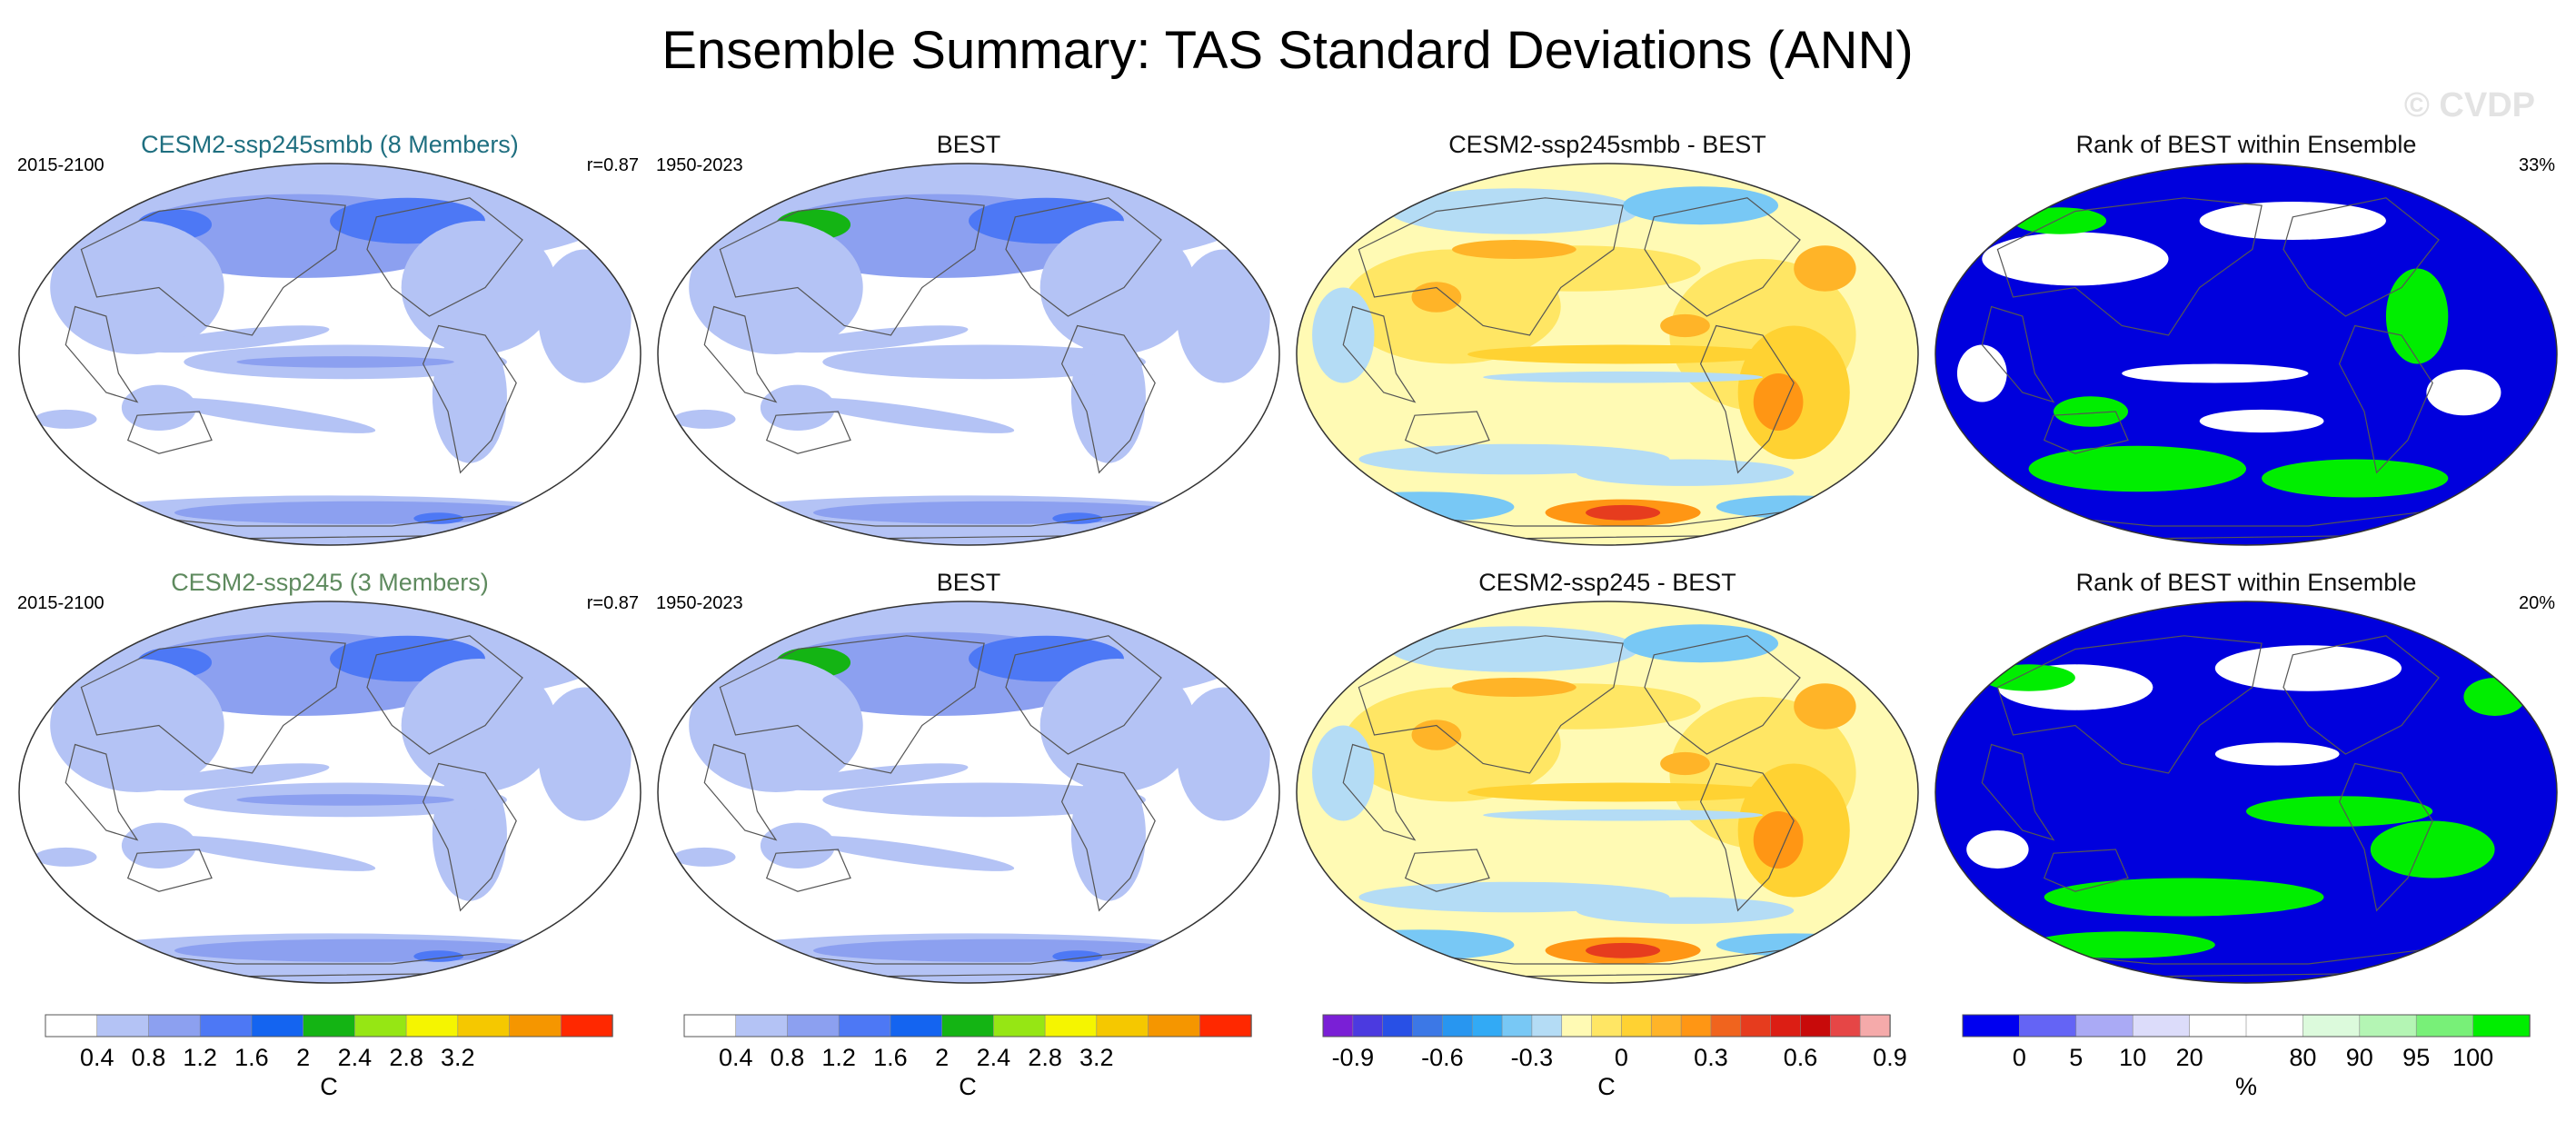 Image resolution: width=2576 pixels, height=1122 pixels. I want to click on colorbar-tick-label: -0.9, so click(1353, 1058).